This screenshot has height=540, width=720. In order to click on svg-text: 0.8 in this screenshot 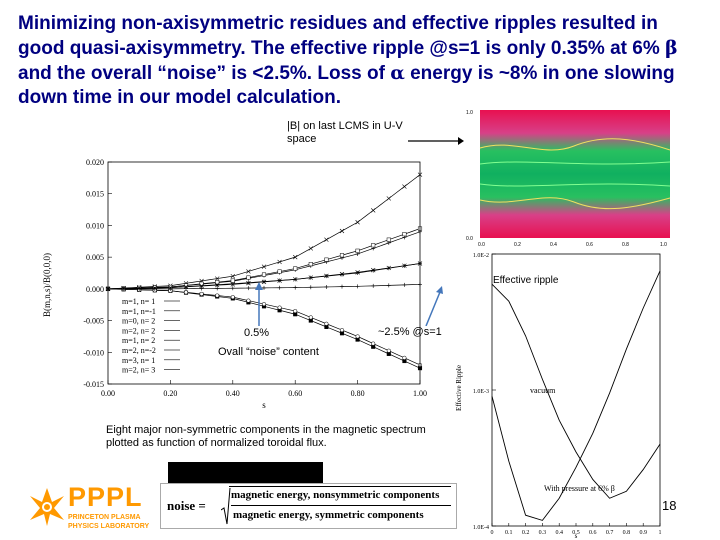, I will do `click(625, 245)`.